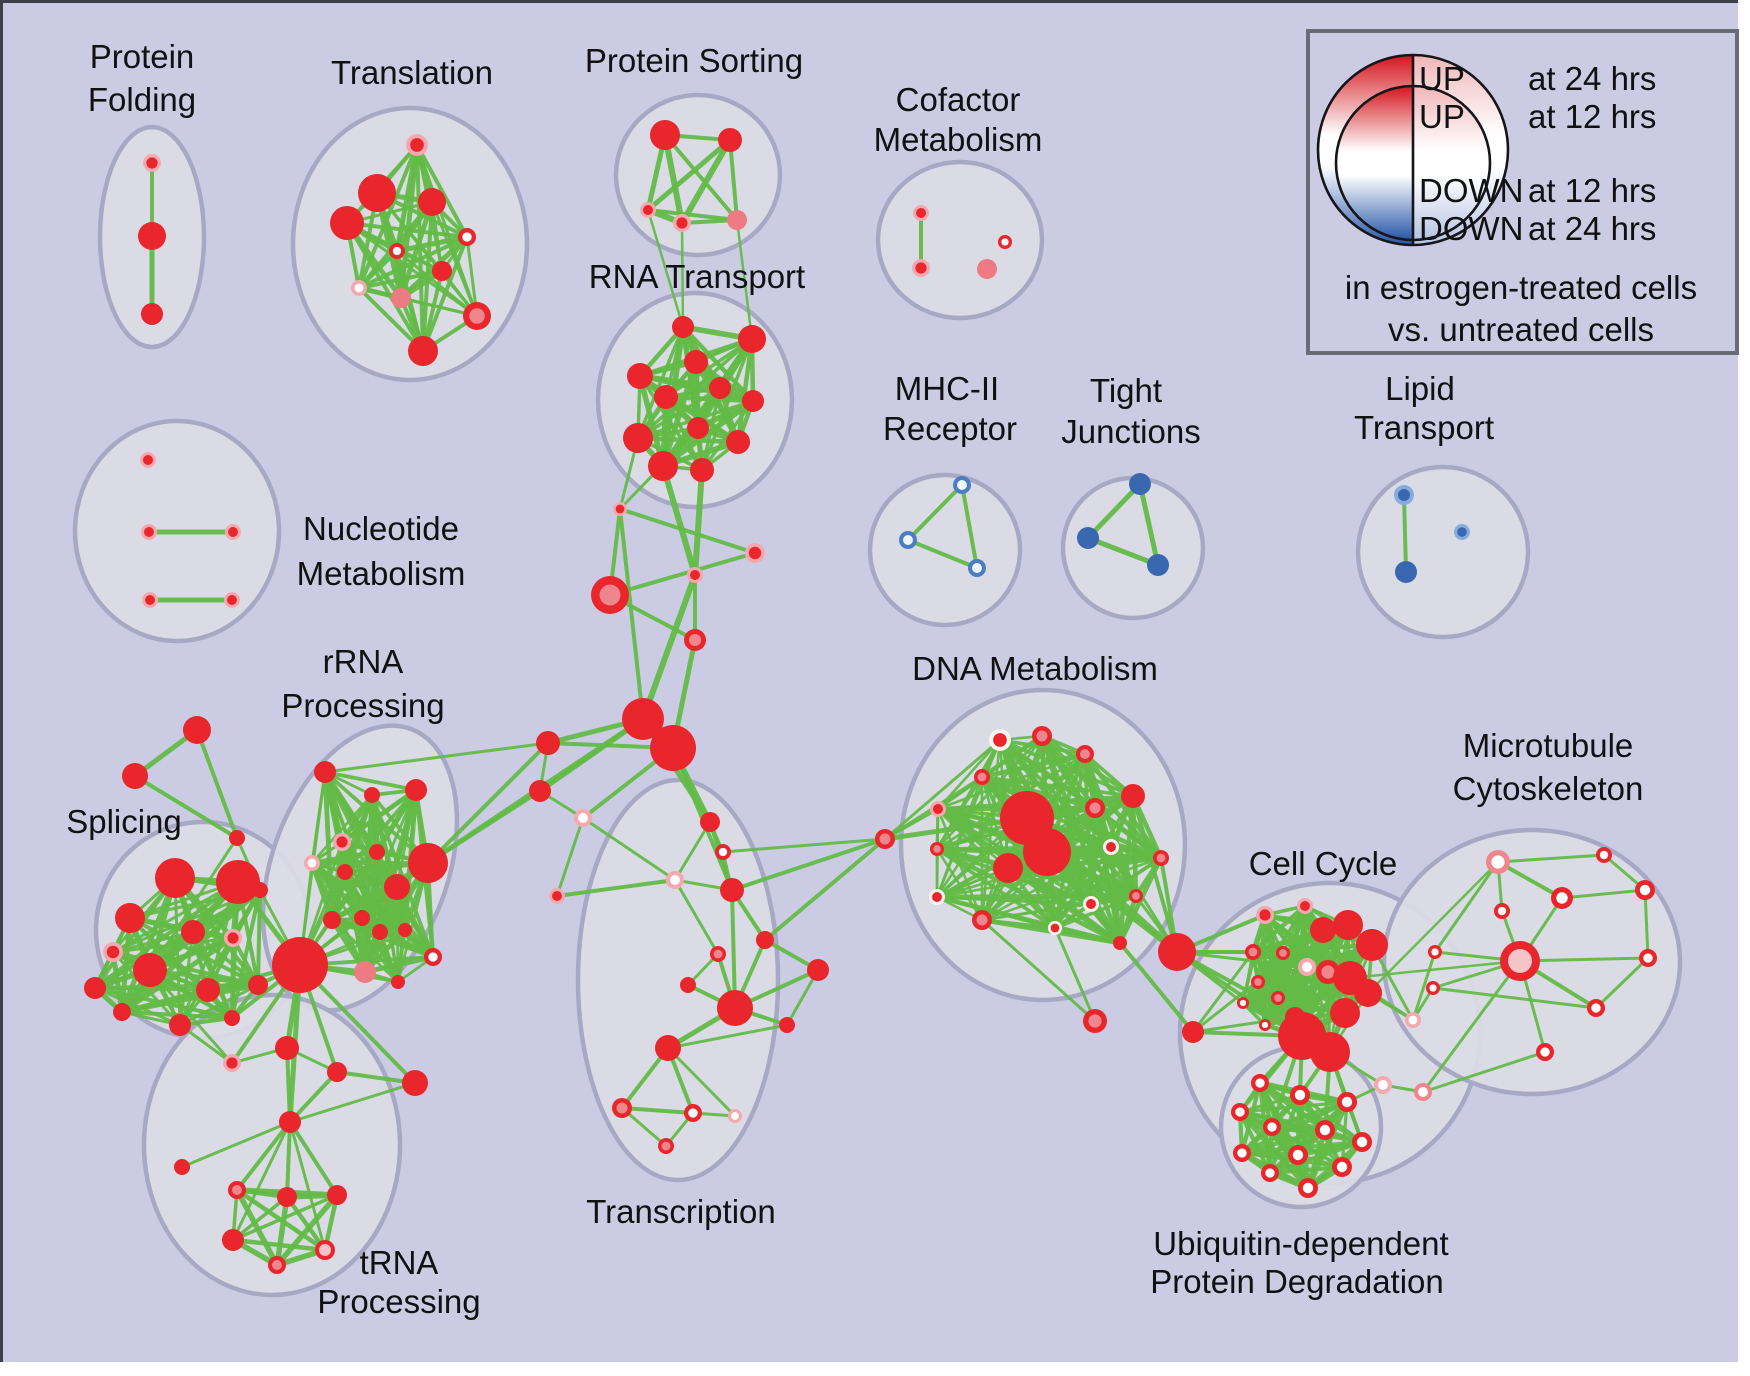 The height and width of the screenshot is (1376, 1750). Describe the element at coordinates (950, 428) in the screenshot. I see `cluster-label-mhc-ii-receptor-1: Receptor` at that location.